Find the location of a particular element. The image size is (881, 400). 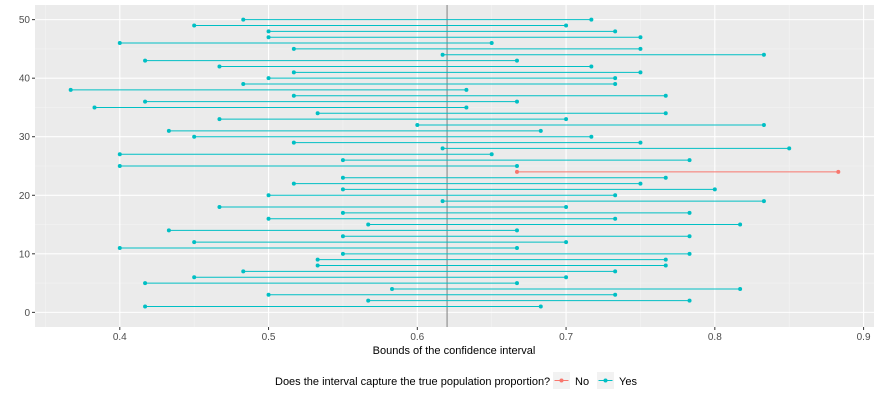

legend-keys: No Yes is located at coordinates (595, 380).